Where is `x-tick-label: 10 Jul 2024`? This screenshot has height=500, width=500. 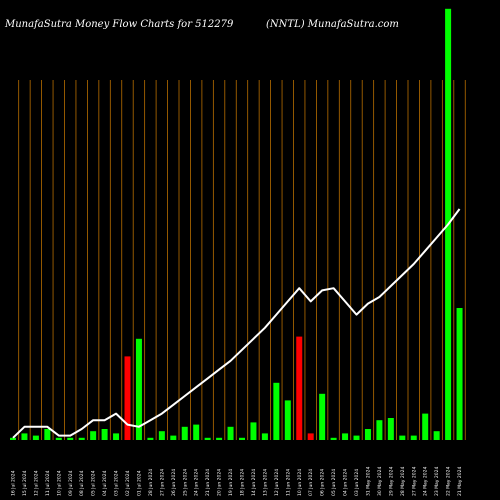 x-tick-label: 10 Jul 2024 is located at coordinates (59, 483).